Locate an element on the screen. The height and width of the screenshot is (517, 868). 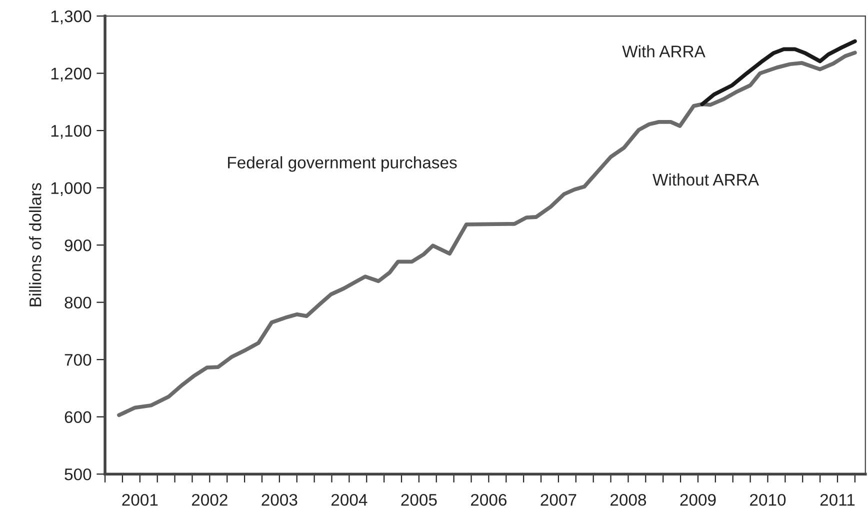
y-tick-label: 1,100 is located at coordinates (71, 131).